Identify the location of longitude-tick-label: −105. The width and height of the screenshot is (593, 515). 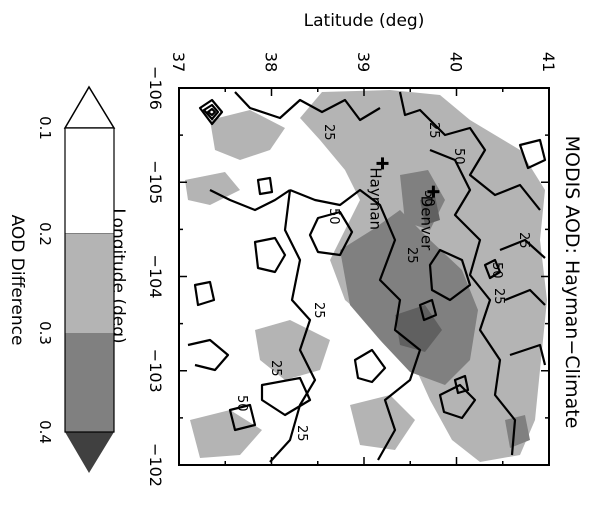
(155, 182).